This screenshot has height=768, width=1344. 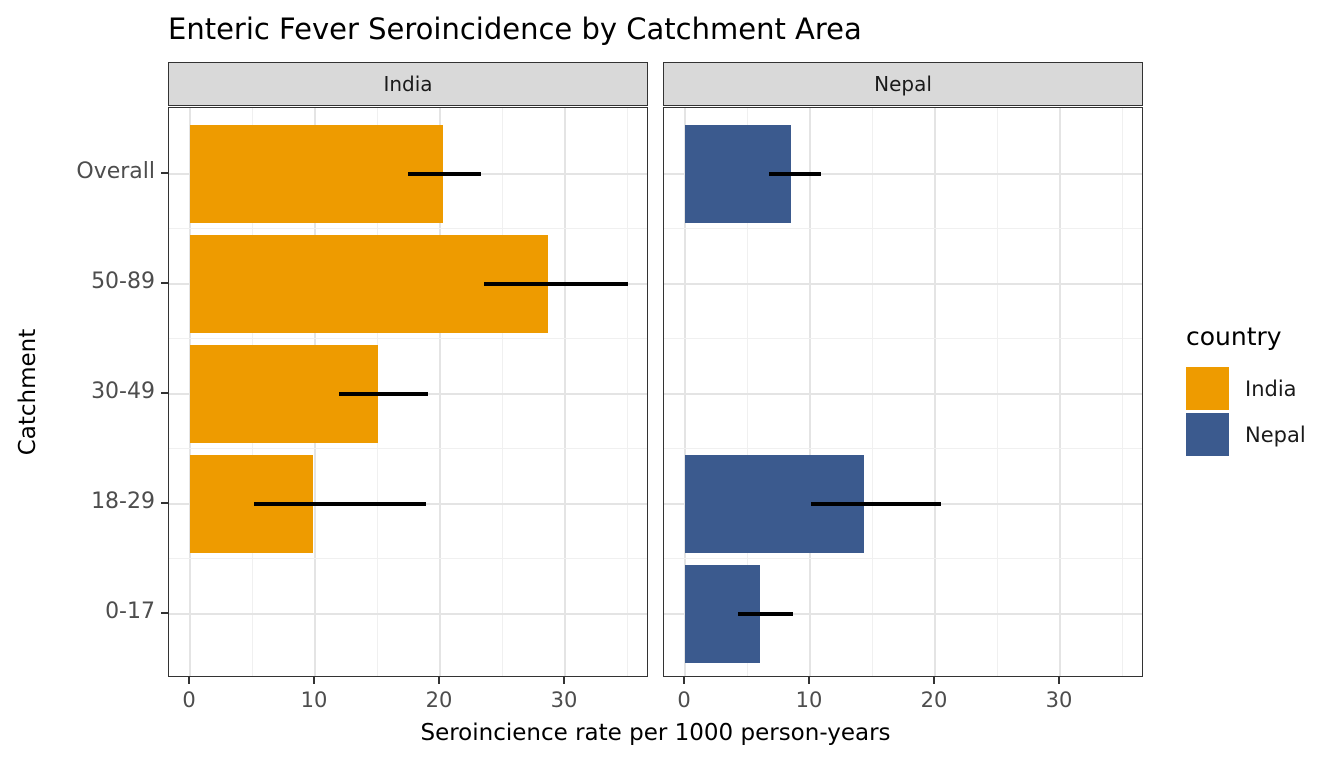 I want to click on legend-entry-label: Nepal, so click(x=1275, y=434).